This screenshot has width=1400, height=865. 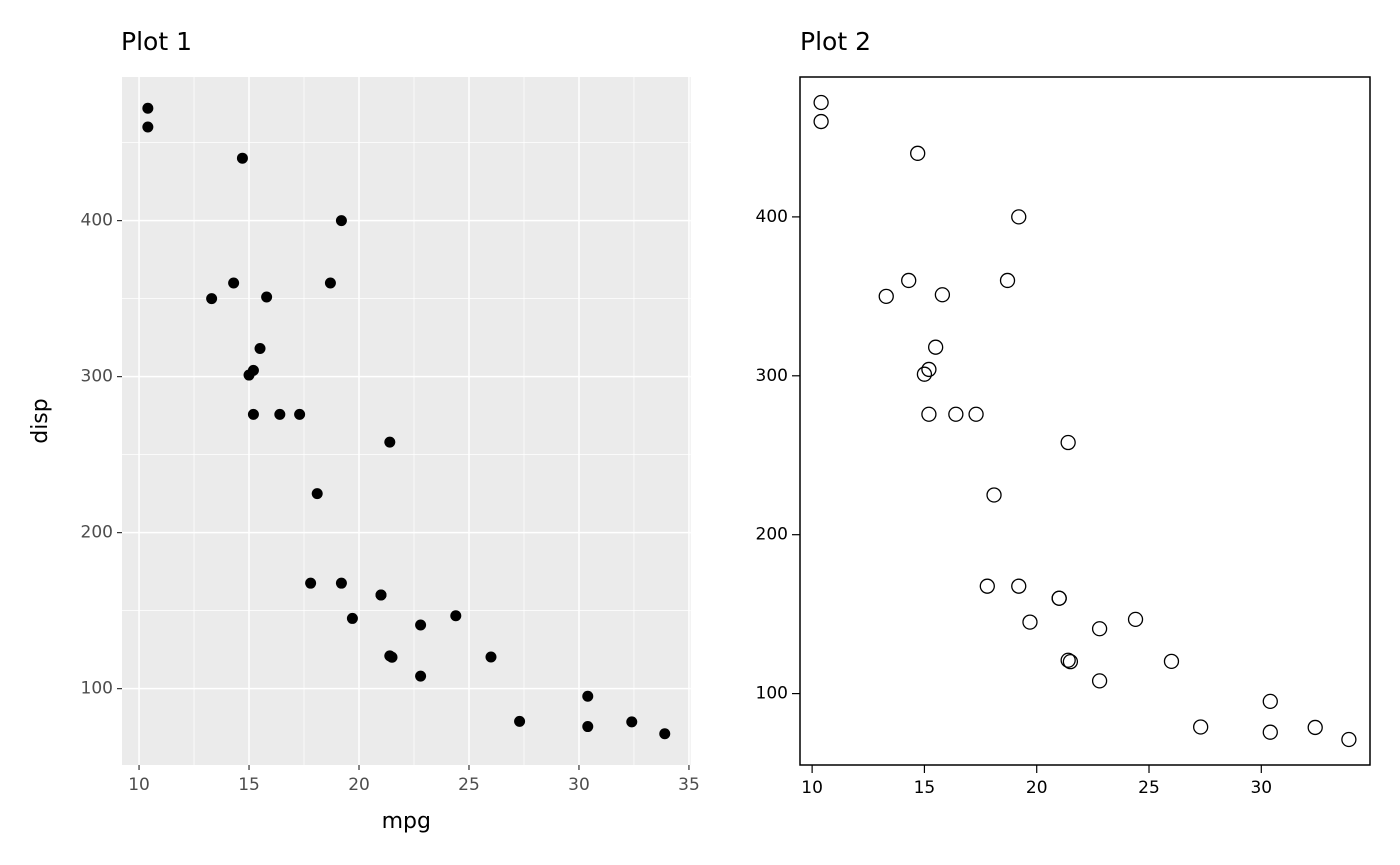 I want to click on x-tick-label: 35, so click(x=689, y=785).